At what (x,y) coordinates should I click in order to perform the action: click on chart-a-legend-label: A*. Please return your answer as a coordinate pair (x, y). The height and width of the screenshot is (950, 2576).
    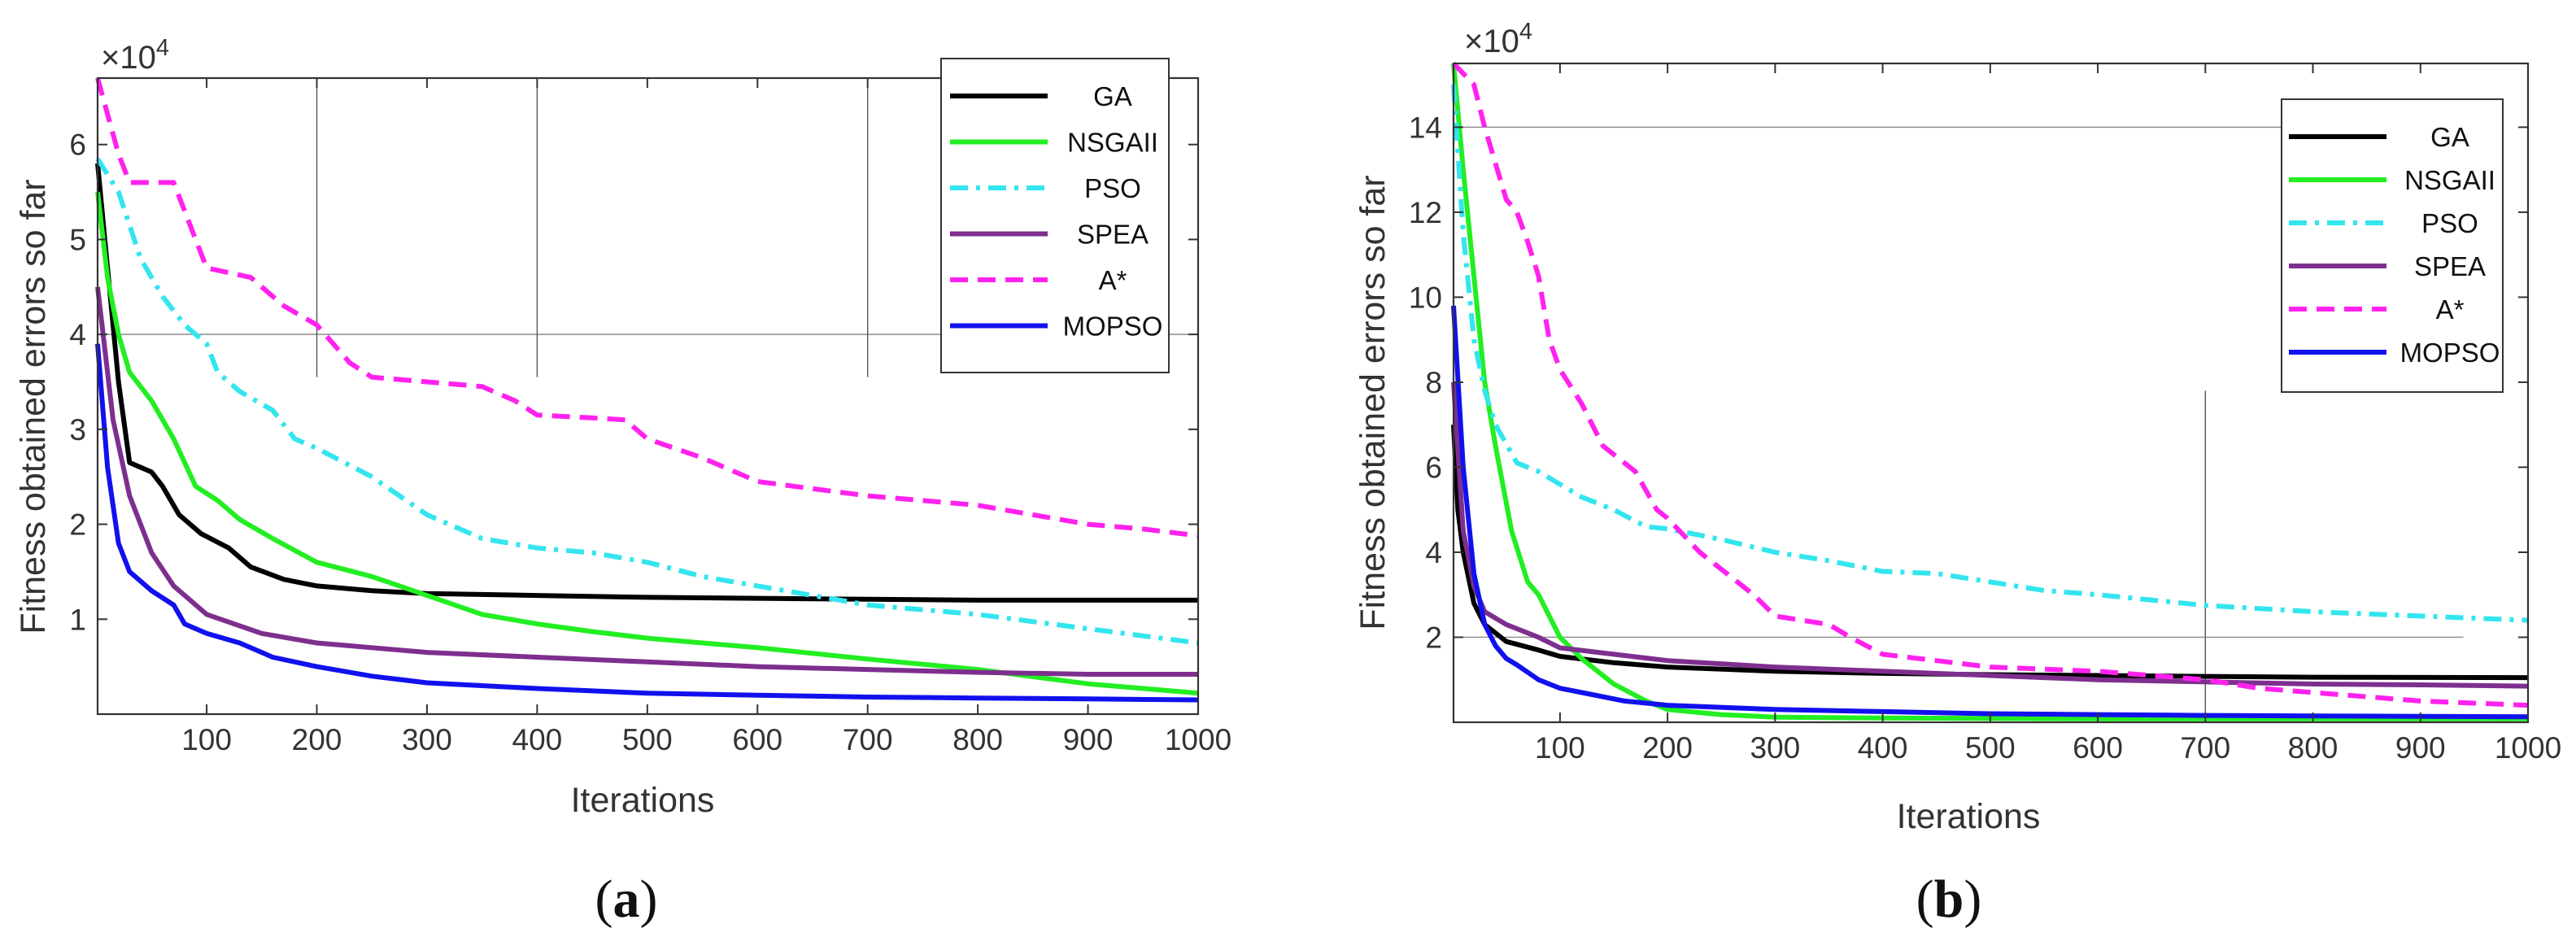
    Looking at the image, I should click on (1113, 280).